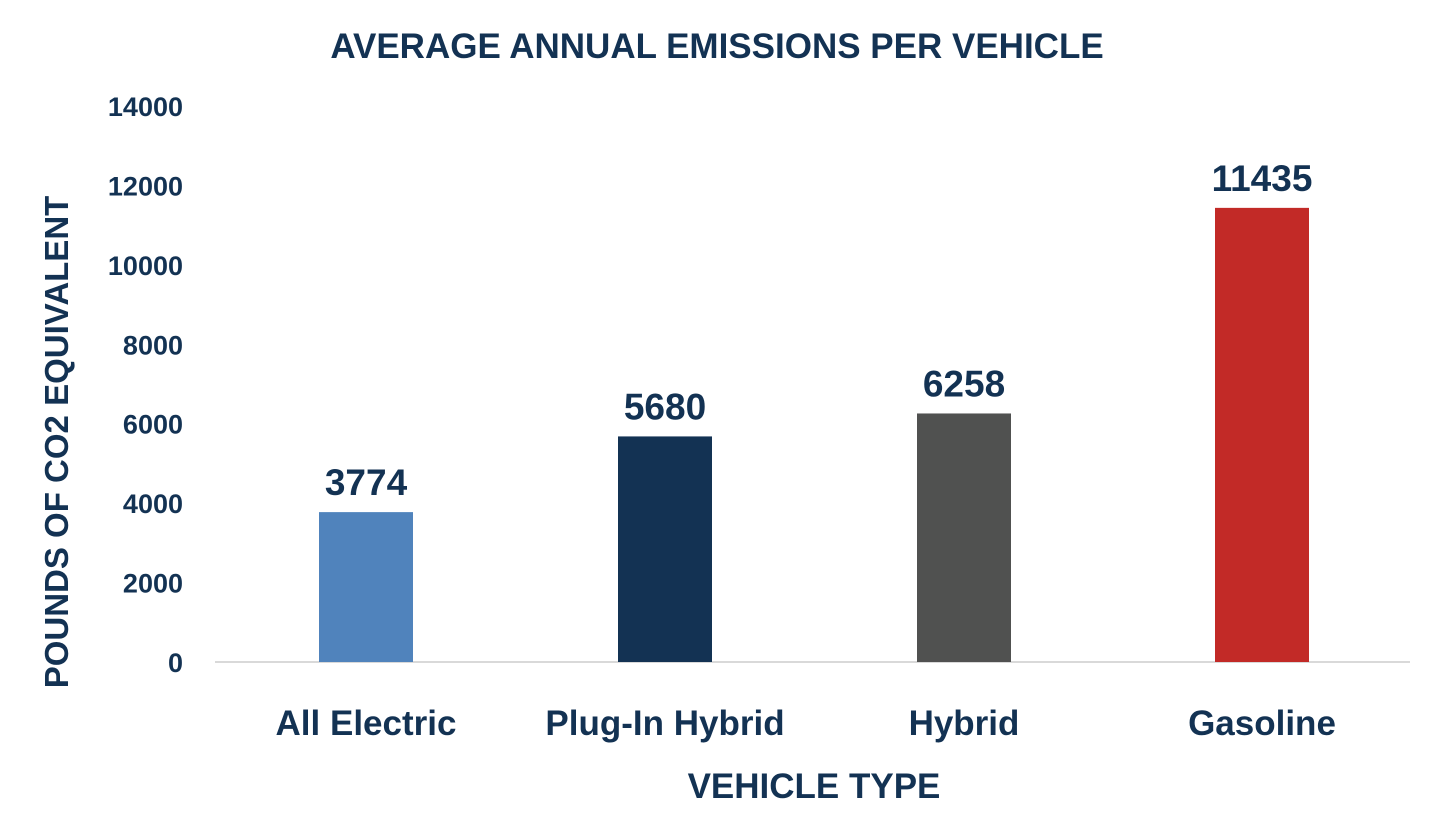 The image size is (1435, 840). What do you see at coordinates (366, 723) in the screenshot?
I see `x-tick-label: All Electric` at bounding box center [366, 723].